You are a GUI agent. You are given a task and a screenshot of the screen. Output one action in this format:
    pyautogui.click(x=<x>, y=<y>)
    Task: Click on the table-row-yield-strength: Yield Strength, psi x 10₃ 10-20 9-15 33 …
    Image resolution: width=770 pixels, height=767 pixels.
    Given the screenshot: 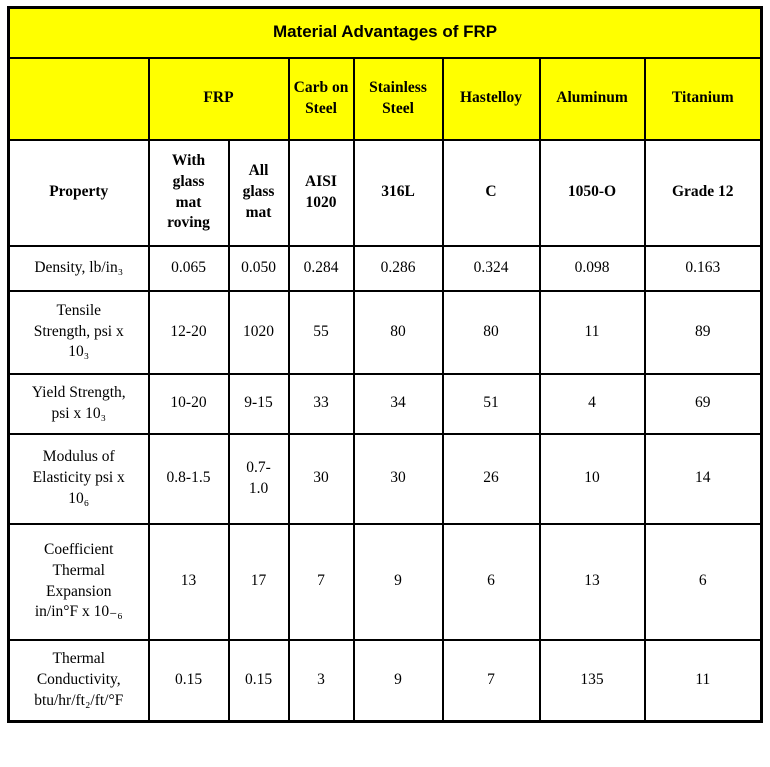 What is the action you would take?
    pyautogui.click(x=385, y=403)
    